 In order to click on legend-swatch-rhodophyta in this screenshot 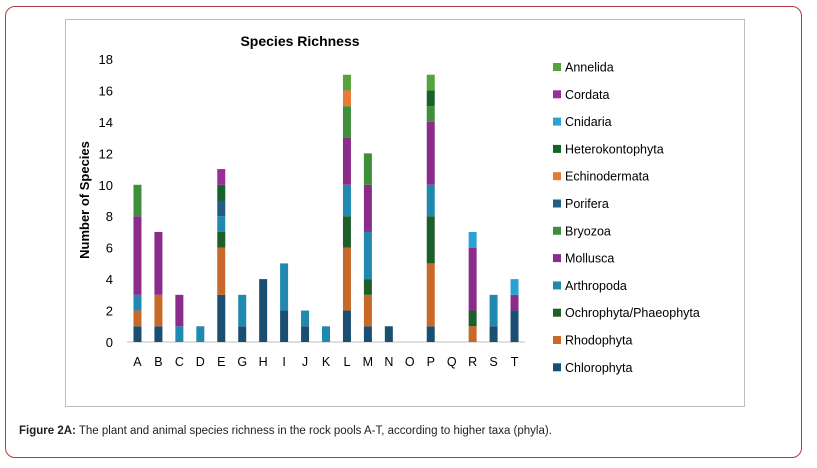, I will do `click(557, 340)`.